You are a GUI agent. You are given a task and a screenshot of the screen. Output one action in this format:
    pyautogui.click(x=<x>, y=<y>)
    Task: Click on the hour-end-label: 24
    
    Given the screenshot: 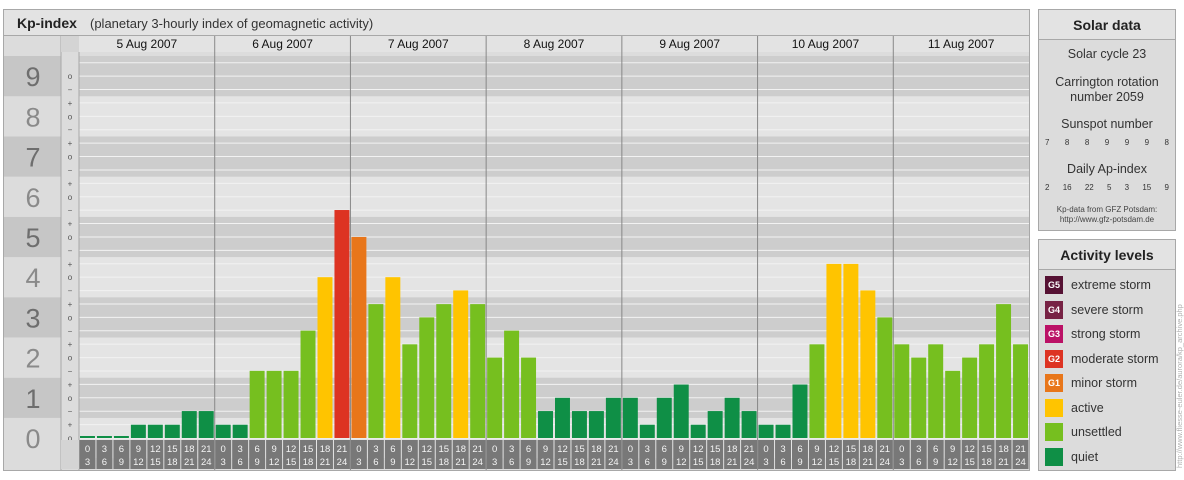 What is the action you would take?
    pyautogui.click(x=613, y=462)
    